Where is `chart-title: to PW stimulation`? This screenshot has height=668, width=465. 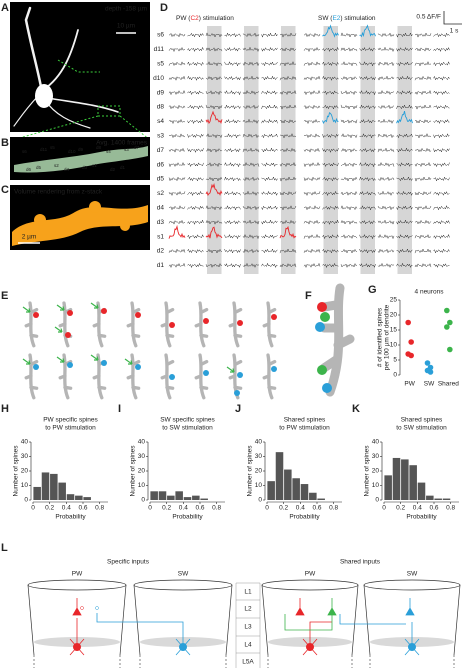 chart-title: to PW stimulation is located at coordinates (70, 428).